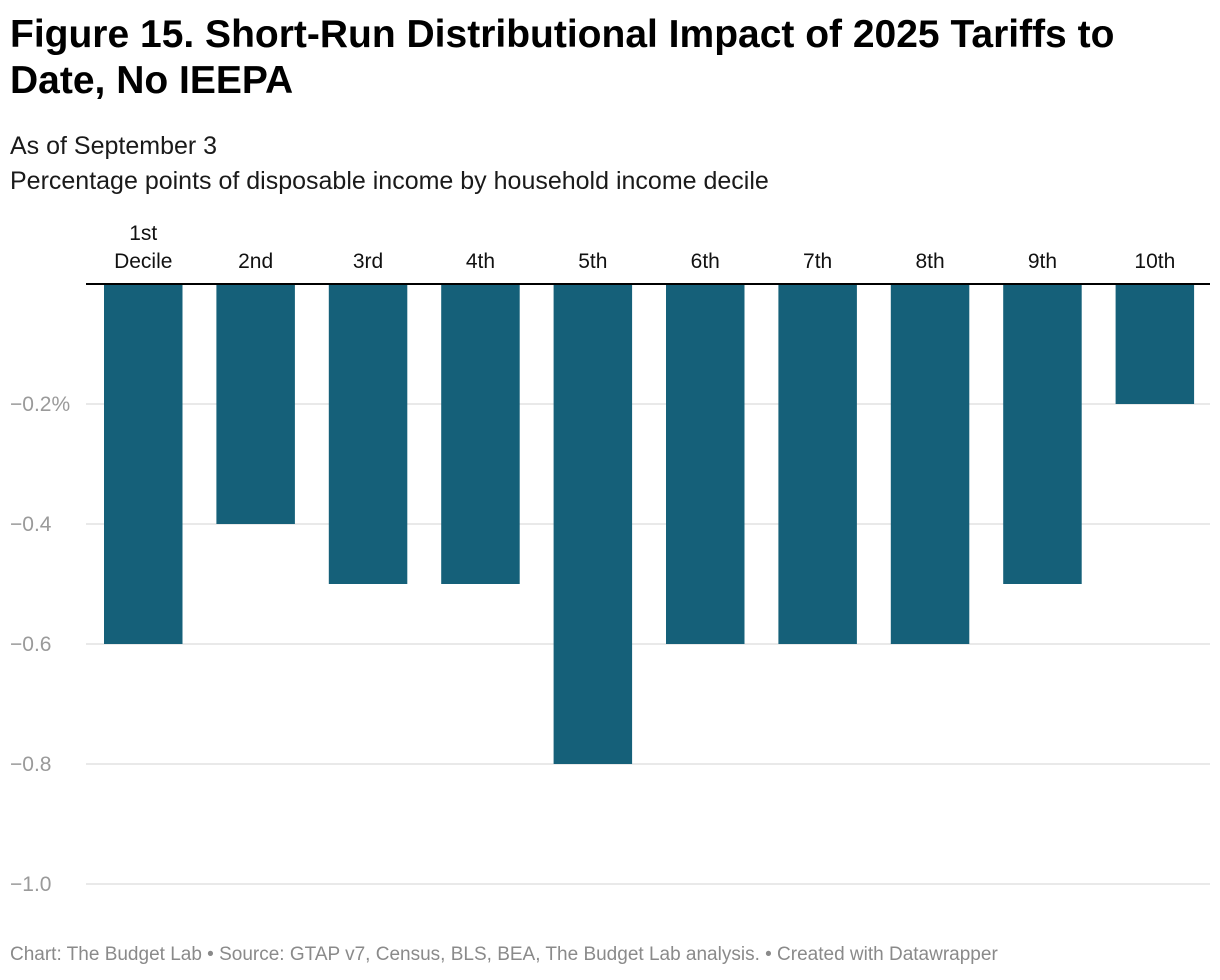 This screenshot has height=980, width=1220. Describe the element at coordinates (30, 764) in the screenshot. I see `y-tick-label: −0.8` at that location.